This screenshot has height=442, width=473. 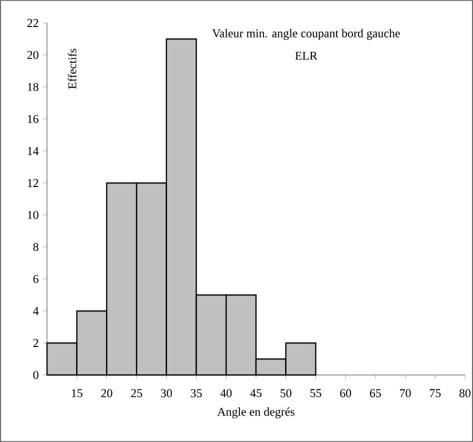 What do you see at coordinates (136, 393) in the screenshot?
I see `x-tick-label: 25` at bounding box center [136, 393].